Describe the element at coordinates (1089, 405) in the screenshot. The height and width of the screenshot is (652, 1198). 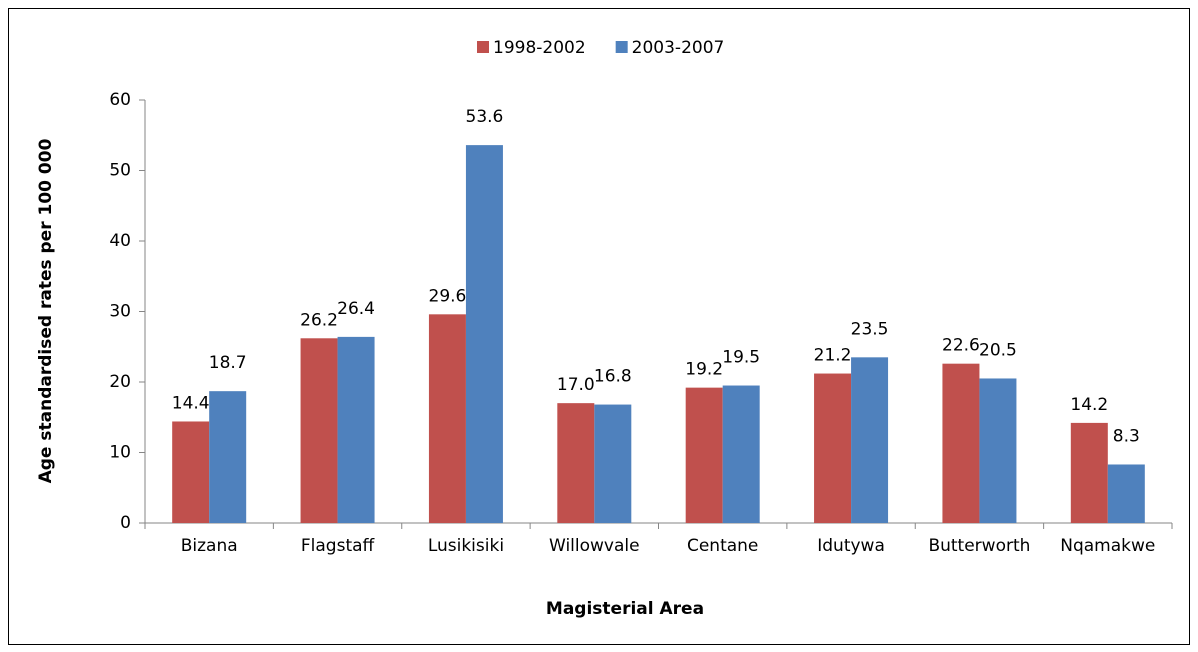
I see `value-label: 14.2` at that location.